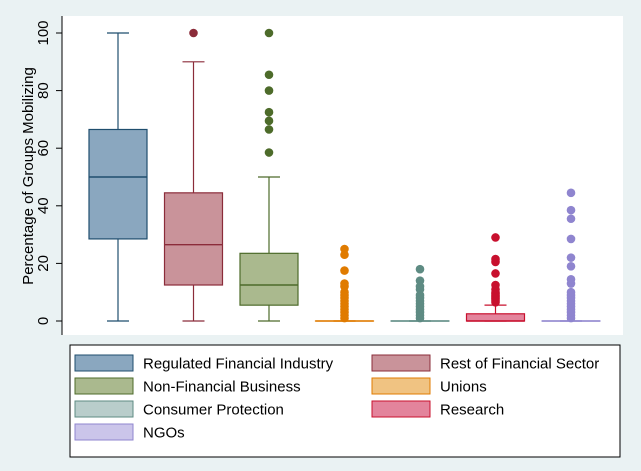  What do you see at coordinates (238, 364) in the screenshot?
I see `legend-label: Regulated Financial Industry` at bounding box center [238, 364].